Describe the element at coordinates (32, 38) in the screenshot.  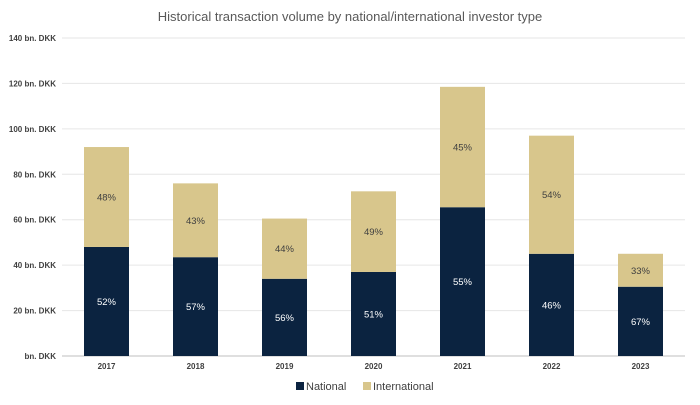
I see `y-tick-label: 140 bn. DKK` at that location.